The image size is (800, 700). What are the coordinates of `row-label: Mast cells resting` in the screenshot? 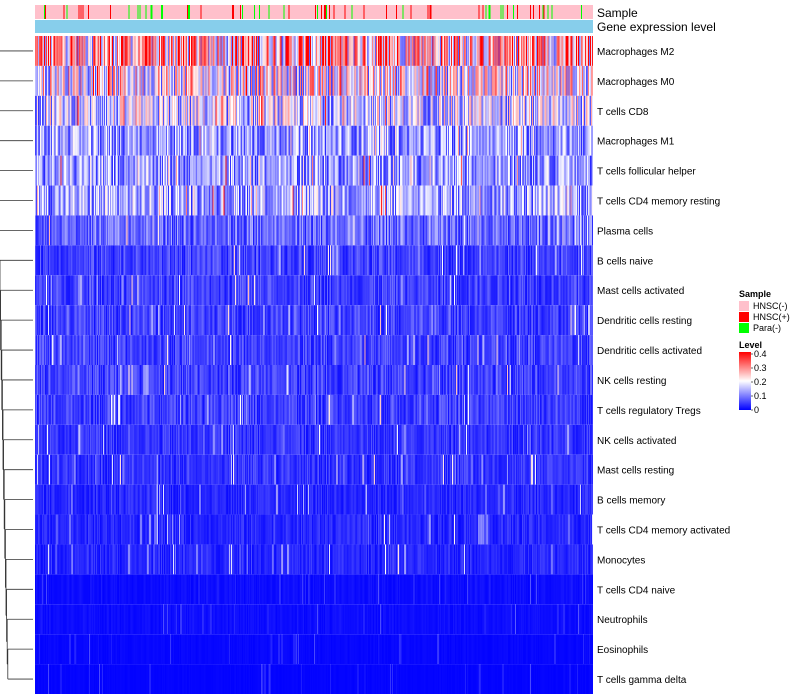 It's located at (635, 471).